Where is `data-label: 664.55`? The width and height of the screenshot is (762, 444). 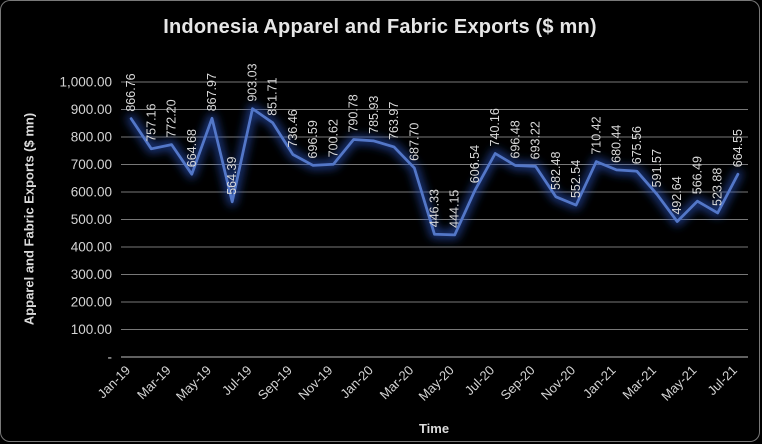 data-label: 664.55 is located at coordinates (738, 148).